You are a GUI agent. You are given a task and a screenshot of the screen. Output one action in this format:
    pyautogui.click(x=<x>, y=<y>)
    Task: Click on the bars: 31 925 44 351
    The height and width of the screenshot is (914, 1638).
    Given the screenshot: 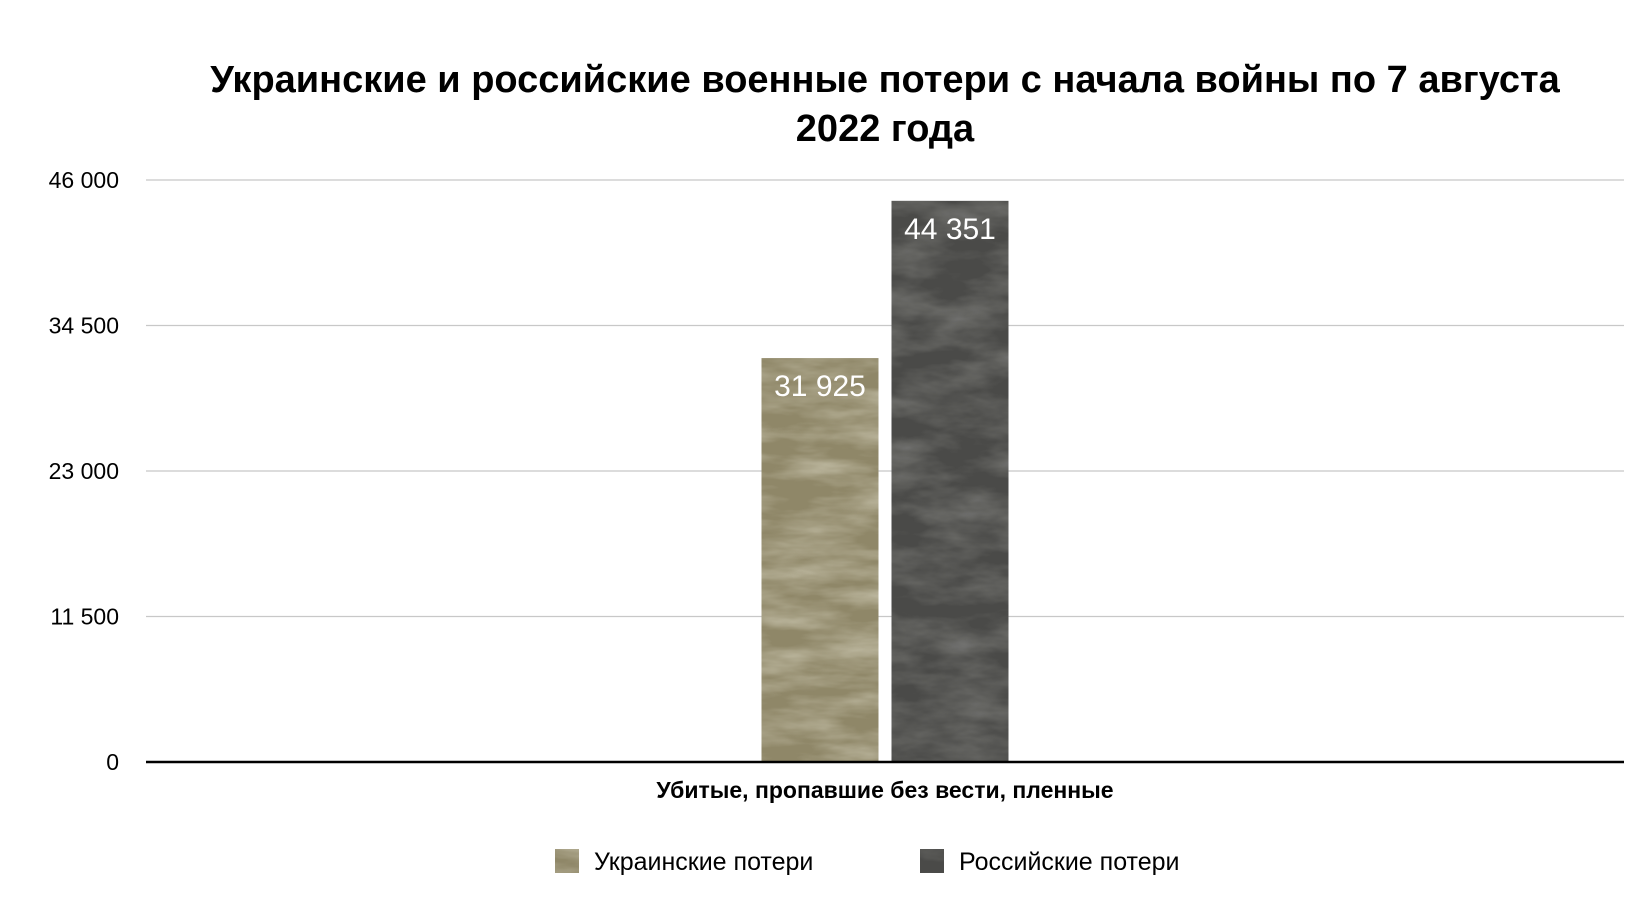 What is the action you would take?
    pyautogui.click(x=885, y=481)
    